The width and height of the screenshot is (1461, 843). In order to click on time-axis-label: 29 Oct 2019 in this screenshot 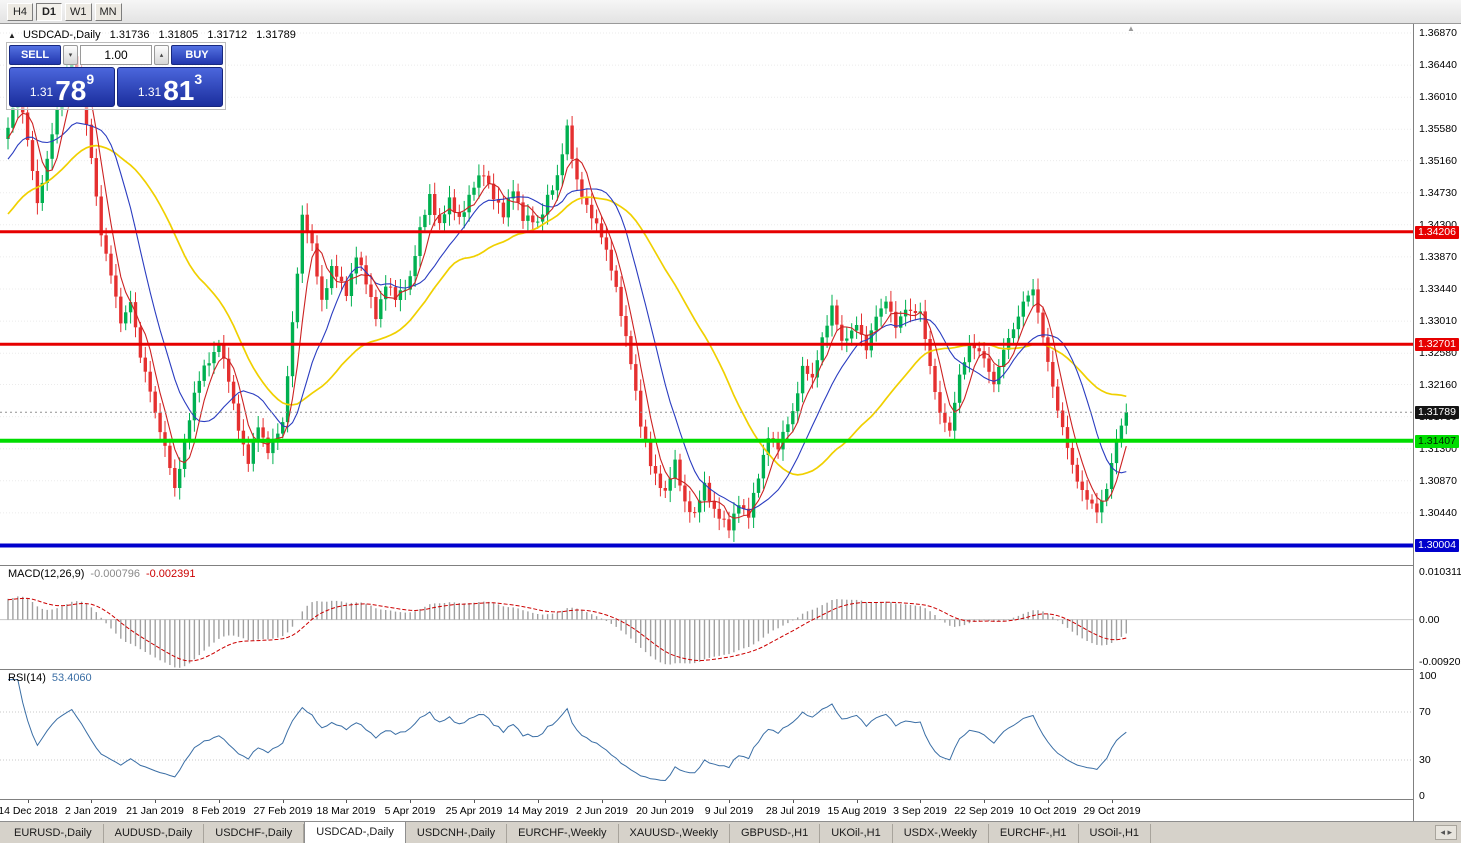, I will do `click(1112, 811)`.